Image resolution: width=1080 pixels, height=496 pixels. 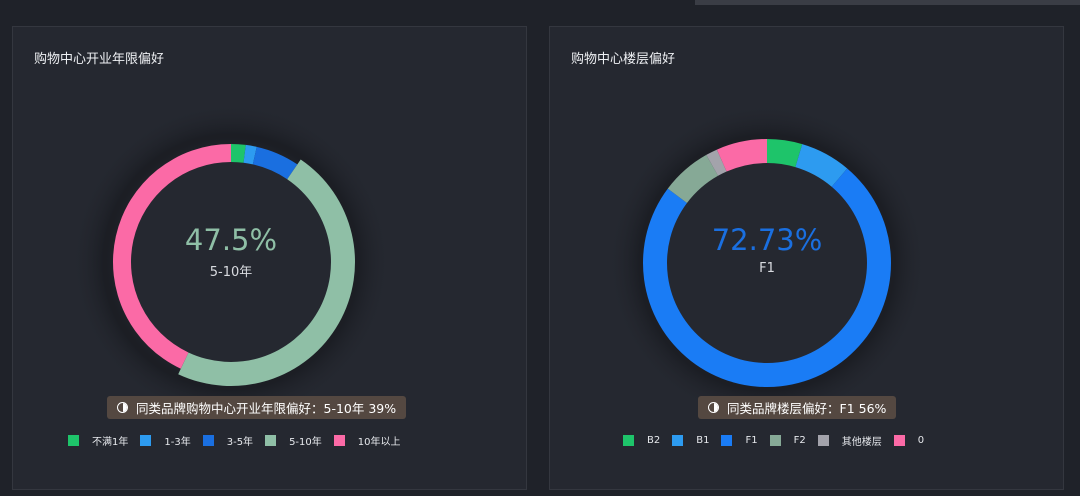 What do you see at coordinates (807, 408) in the screenshot?
I see `note-text: 同类品牌楼层偏好：F1 56%` at bounding box center [807, 408].